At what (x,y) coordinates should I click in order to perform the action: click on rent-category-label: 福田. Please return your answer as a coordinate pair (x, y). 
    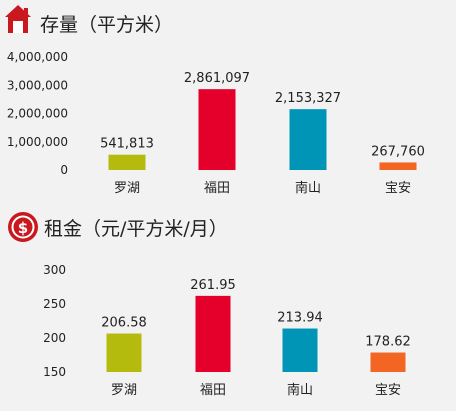
    Looking at the image, I should click on (213, 390).